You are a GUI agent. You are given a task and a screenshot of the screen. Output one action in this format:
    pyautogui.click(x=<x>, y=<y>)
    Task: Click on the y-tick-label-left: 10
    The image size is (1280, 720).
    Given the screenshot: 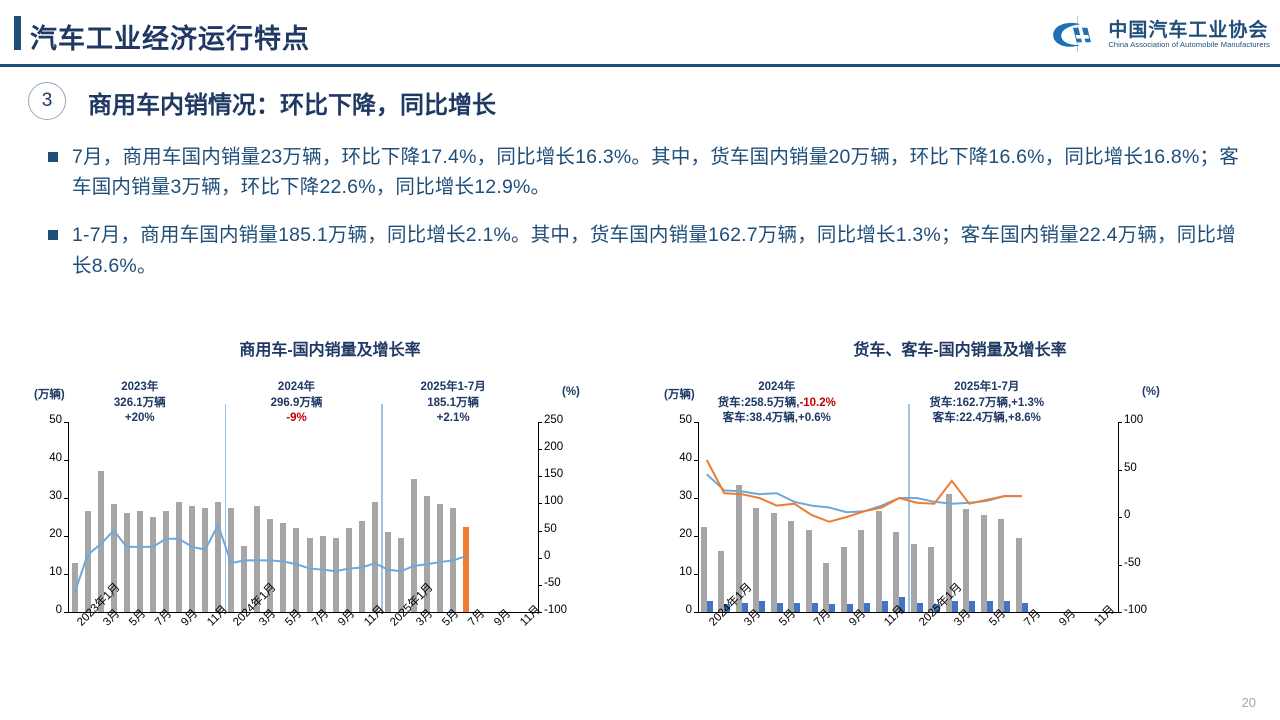 What is the action you would take?
    pyautogui.click(x=685, y=572)
    